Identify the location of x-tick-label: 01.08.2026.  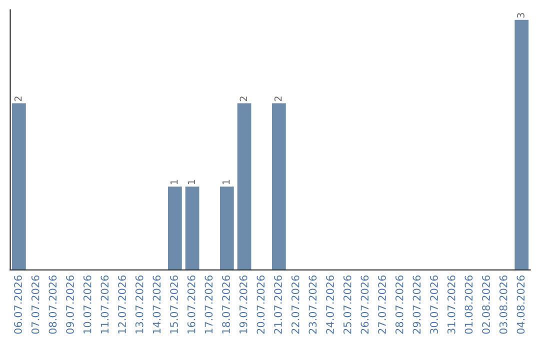
(468, 304).